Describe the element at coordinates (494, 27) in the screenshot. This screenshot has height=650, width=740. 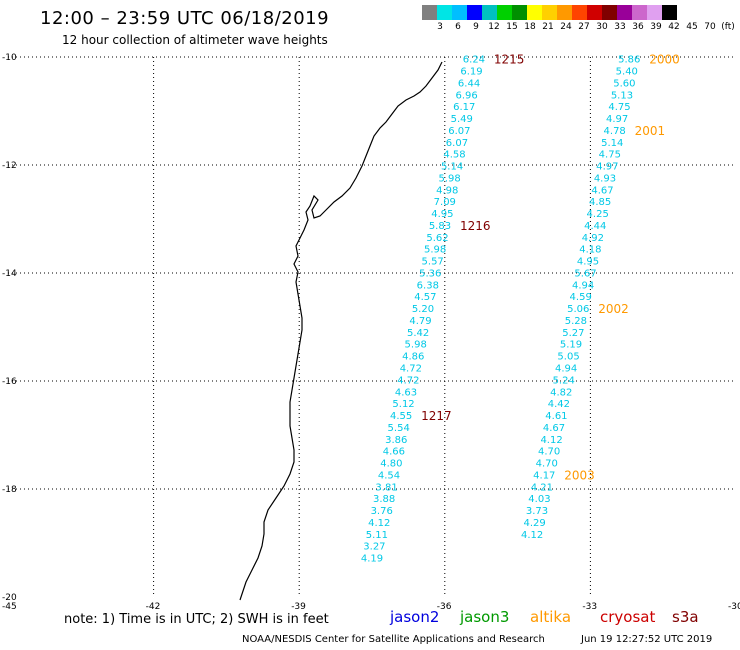
I see `color-scale-label: 12` at that location.